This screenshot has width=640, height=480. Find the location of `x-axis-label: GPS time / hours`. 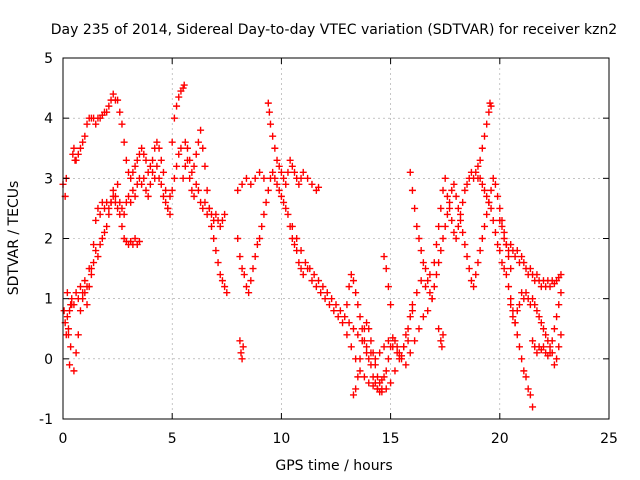

x-axis-label: GPS time / hours is located at coordinates (333, 466).